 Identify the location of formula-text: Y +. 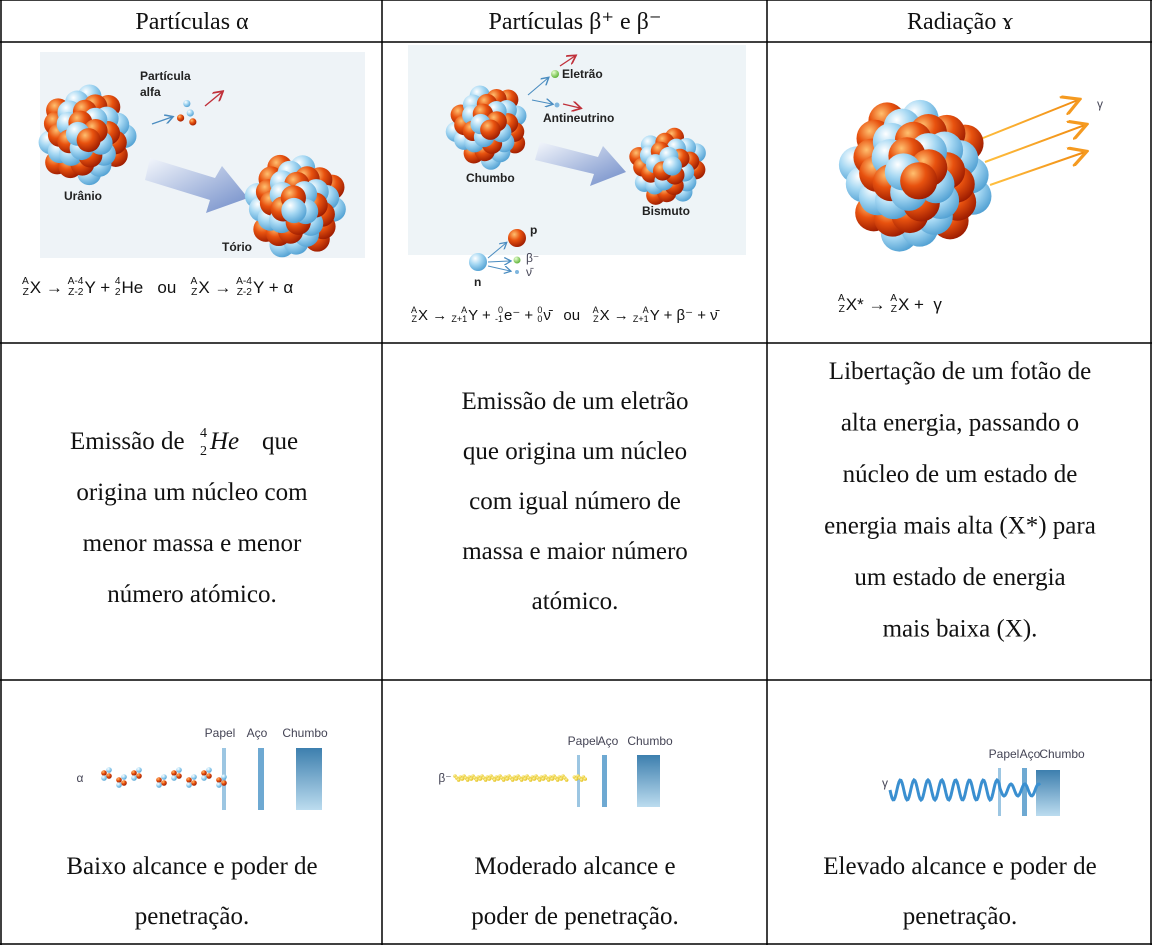
(99, 287).